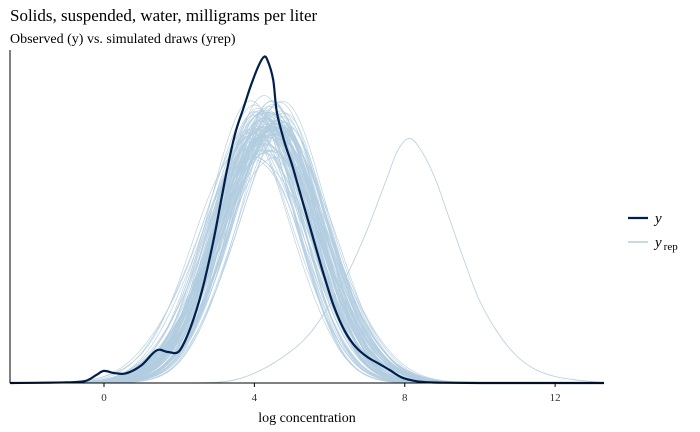 The height and width of the screenshot is (432, 700). I want to click on x-tick-label: 8, so click(405, 398).